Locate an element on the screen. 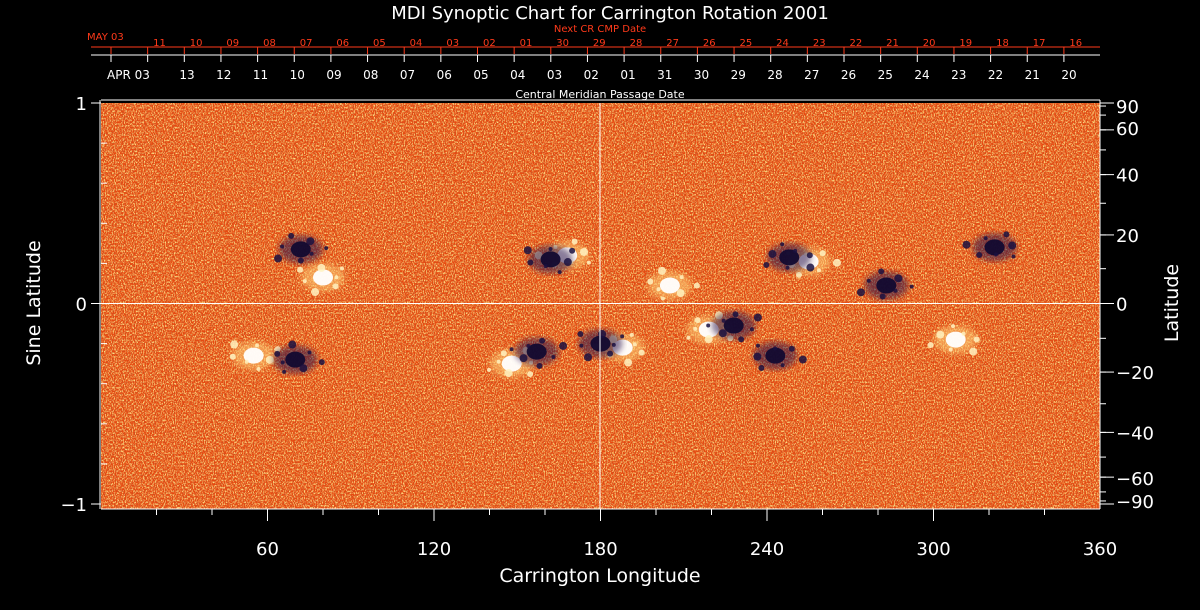  cmp-date-label: 25 is located at coordinates (885, 75).